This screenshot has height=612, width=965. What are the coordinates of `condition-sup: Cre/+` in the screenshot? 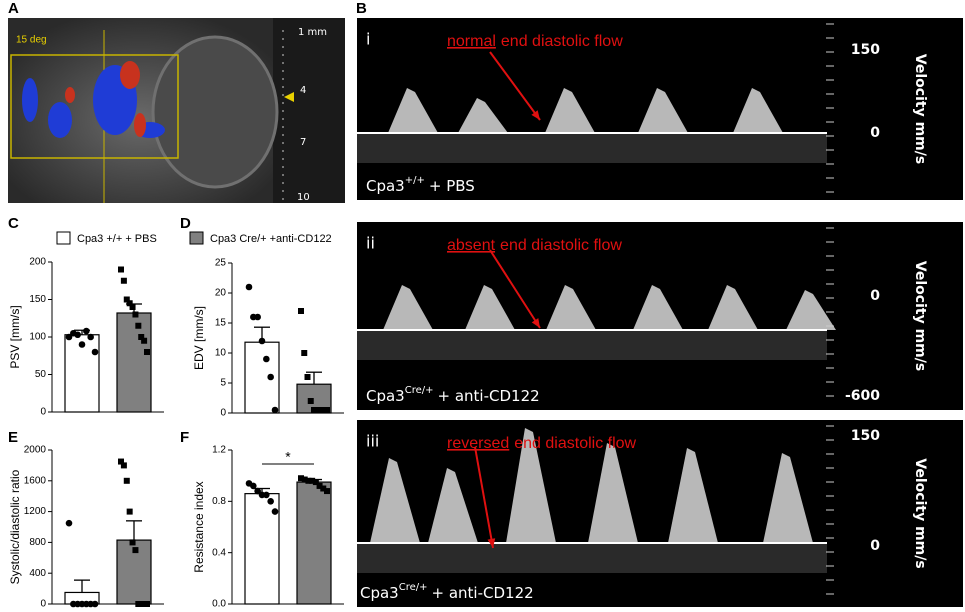 It's located at (413, 587).